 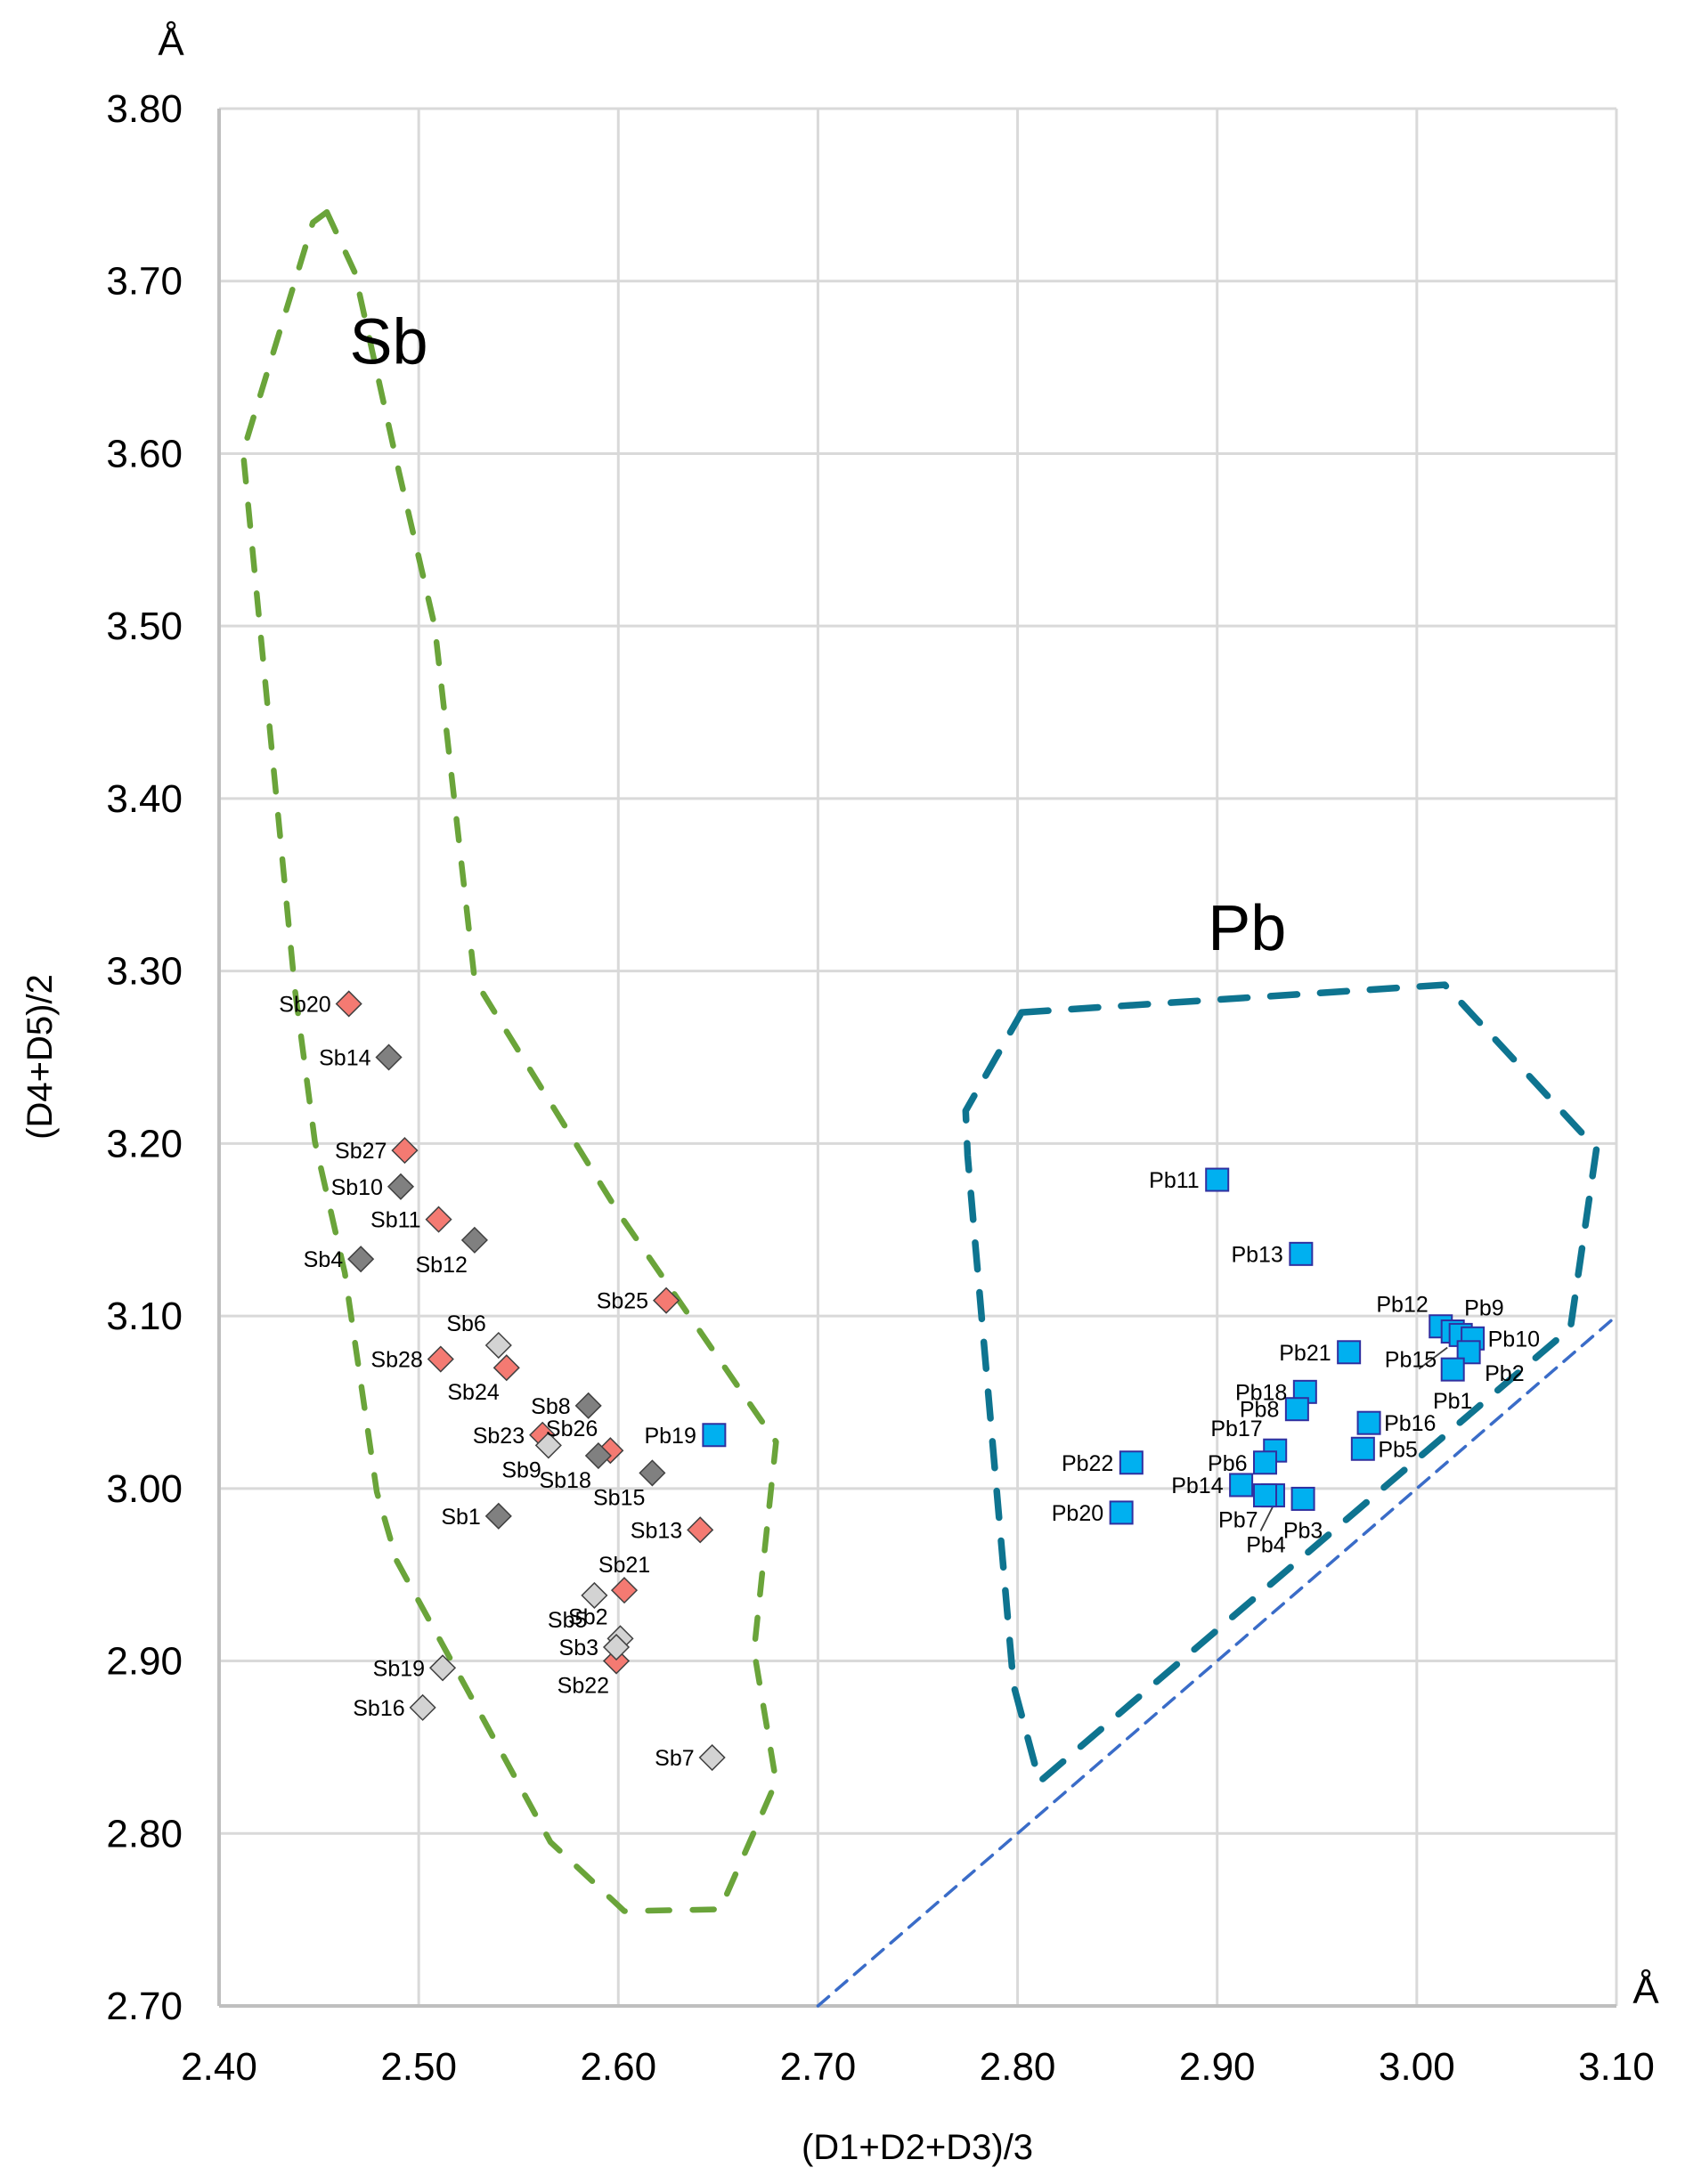 What do you see at coordinates (171, 42) in the screenshot?
I see `y-unit-label: Å` at bounding box center [171, 42].